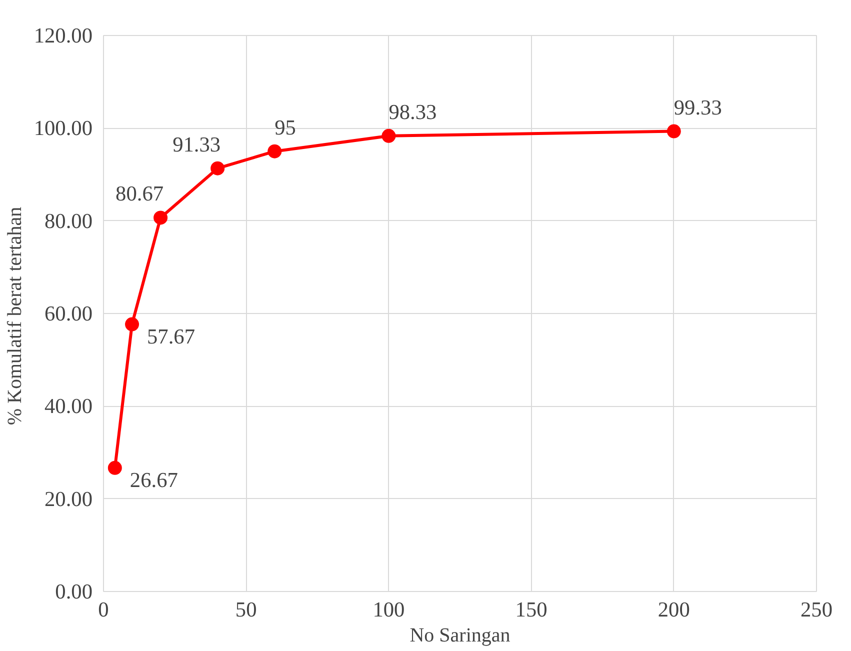  Describe the element at coordinates (171, 336) in the screenshot. I see `data-label: 57.67` at that location.